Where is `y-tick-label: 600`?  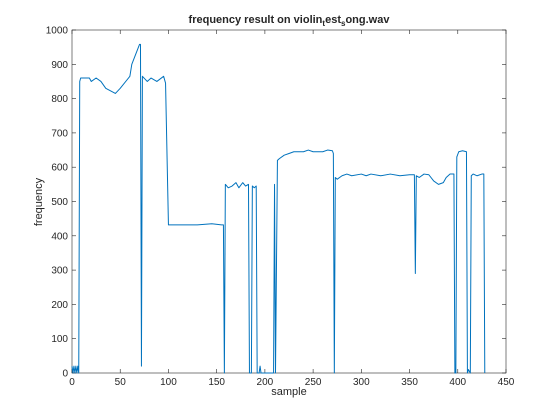 y-tick-label: 600 is located at coordinates (59, 168).